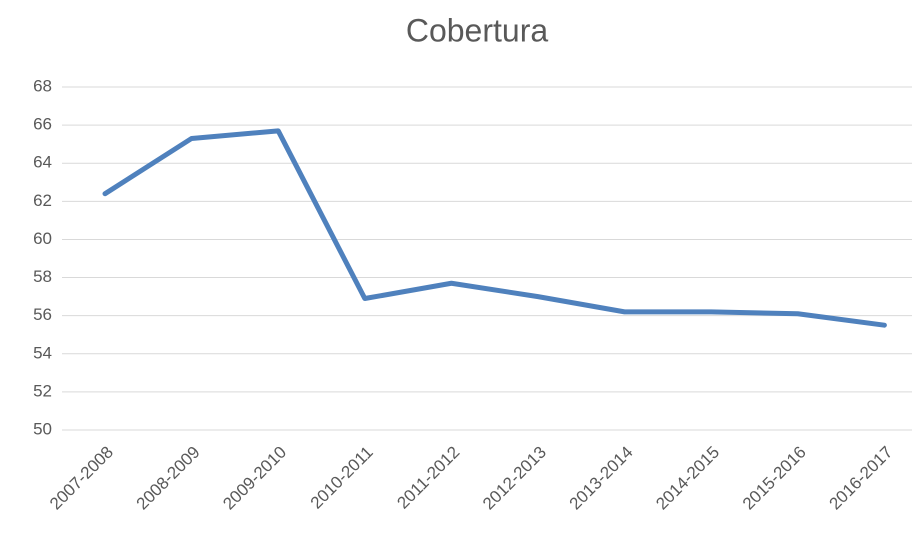 This screenshot has width=918, height=540. I want to click on y-tick-label: 64, so click(42, 162).